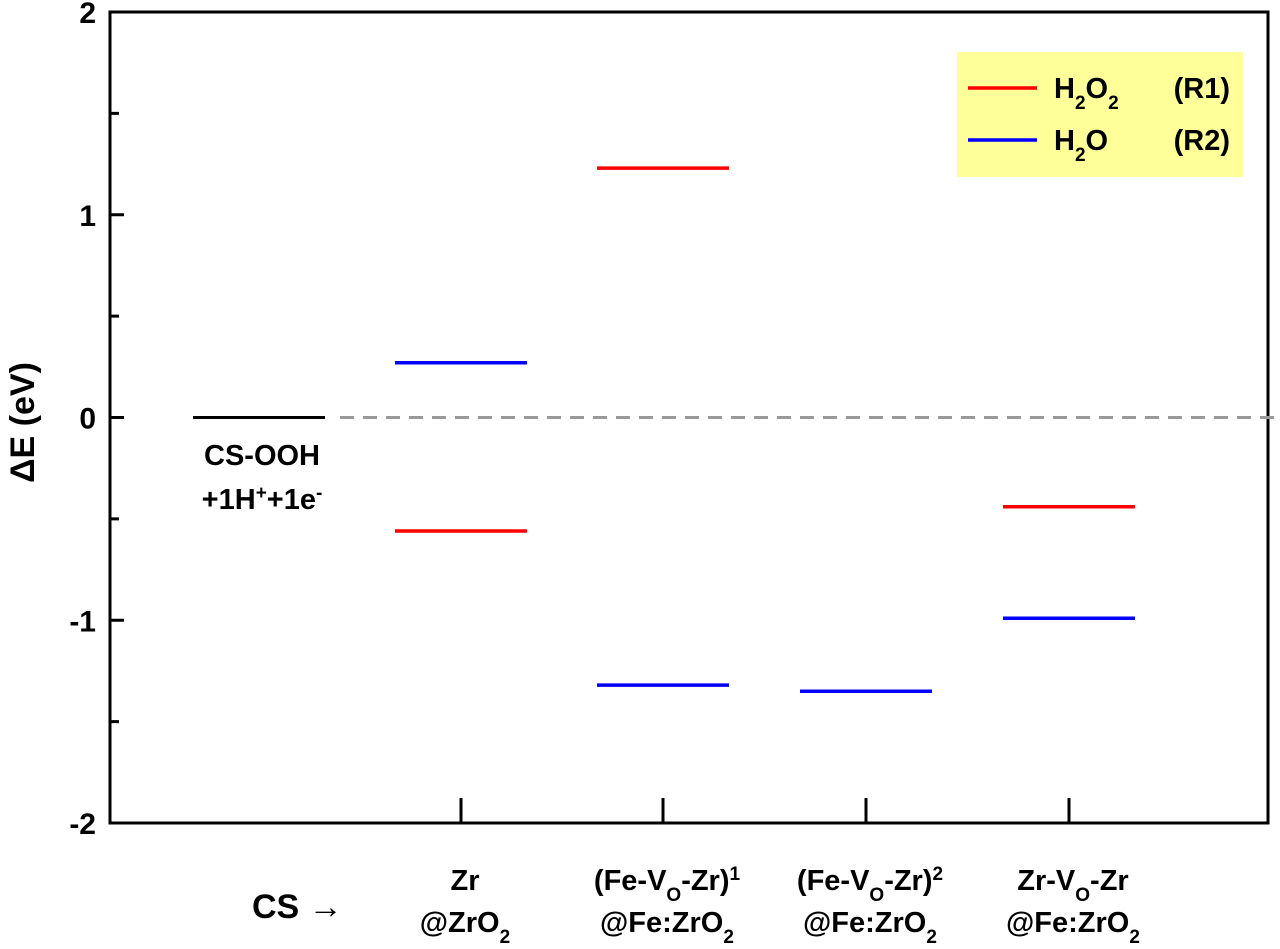 Image resolution: width=1280 pixels, height=949 pixels. I want to click on category-label-line2: @ZrO2, so click(465, 927).